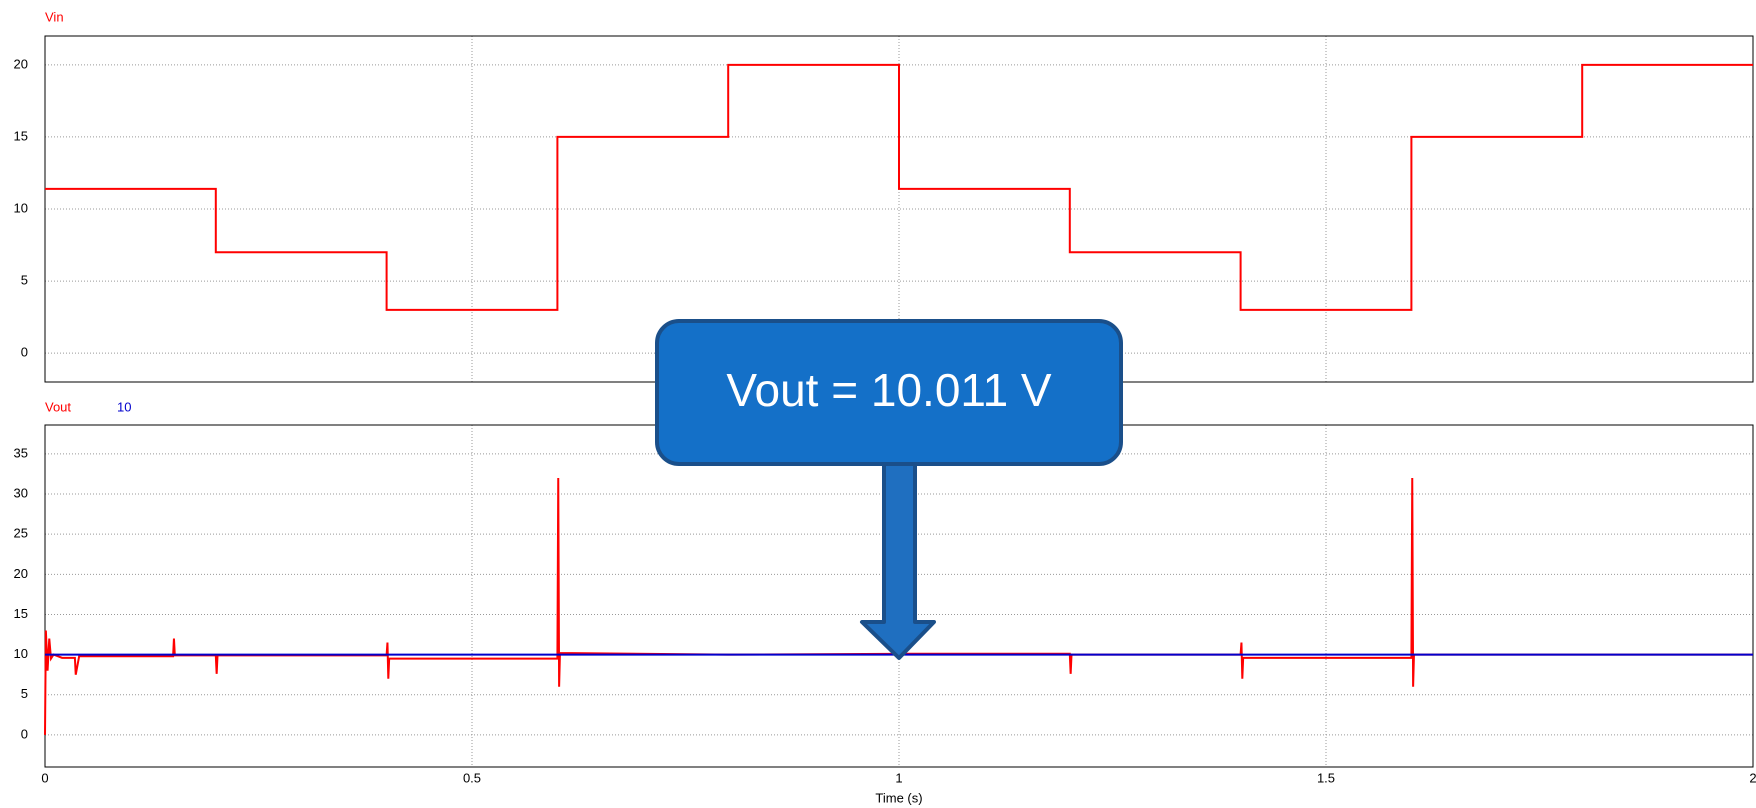 This screenshot has width=1756, height=808. What do you see at coordinates (1326, 777) in the screenshot?
I see `x-tick-label: 1.5` at bounding box center [1326, 777].